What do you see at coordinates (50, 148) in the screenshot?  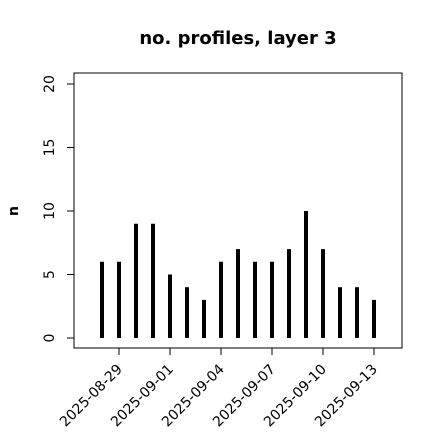 I see `y-tick-label: 15` at bounding box center [50, 148].